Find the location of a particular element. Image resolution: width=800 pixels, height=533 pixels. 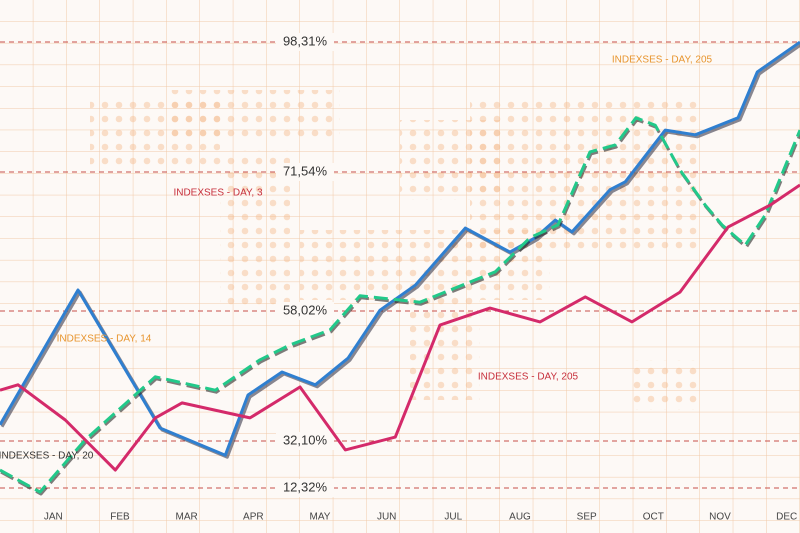

x-tick-label: SEP is located at coordinates (587, 517).